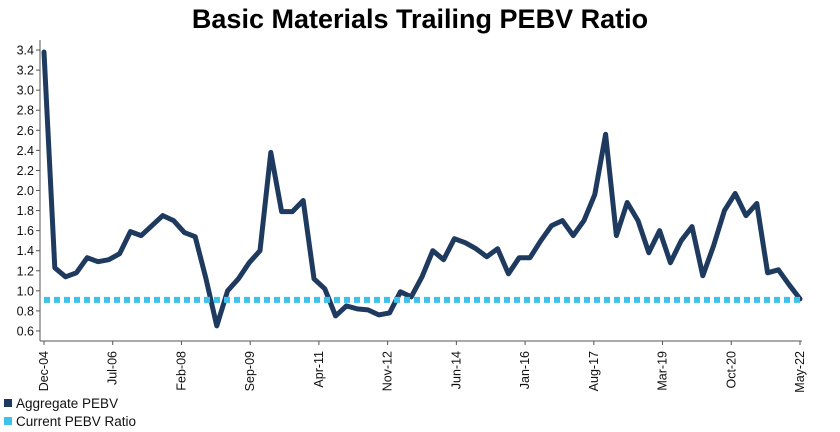 This screenshot has height=432, width=840. Describe the element at coordinates (25, 271) in the screenshot. I see `y-tick-label: 1.2` at that location.